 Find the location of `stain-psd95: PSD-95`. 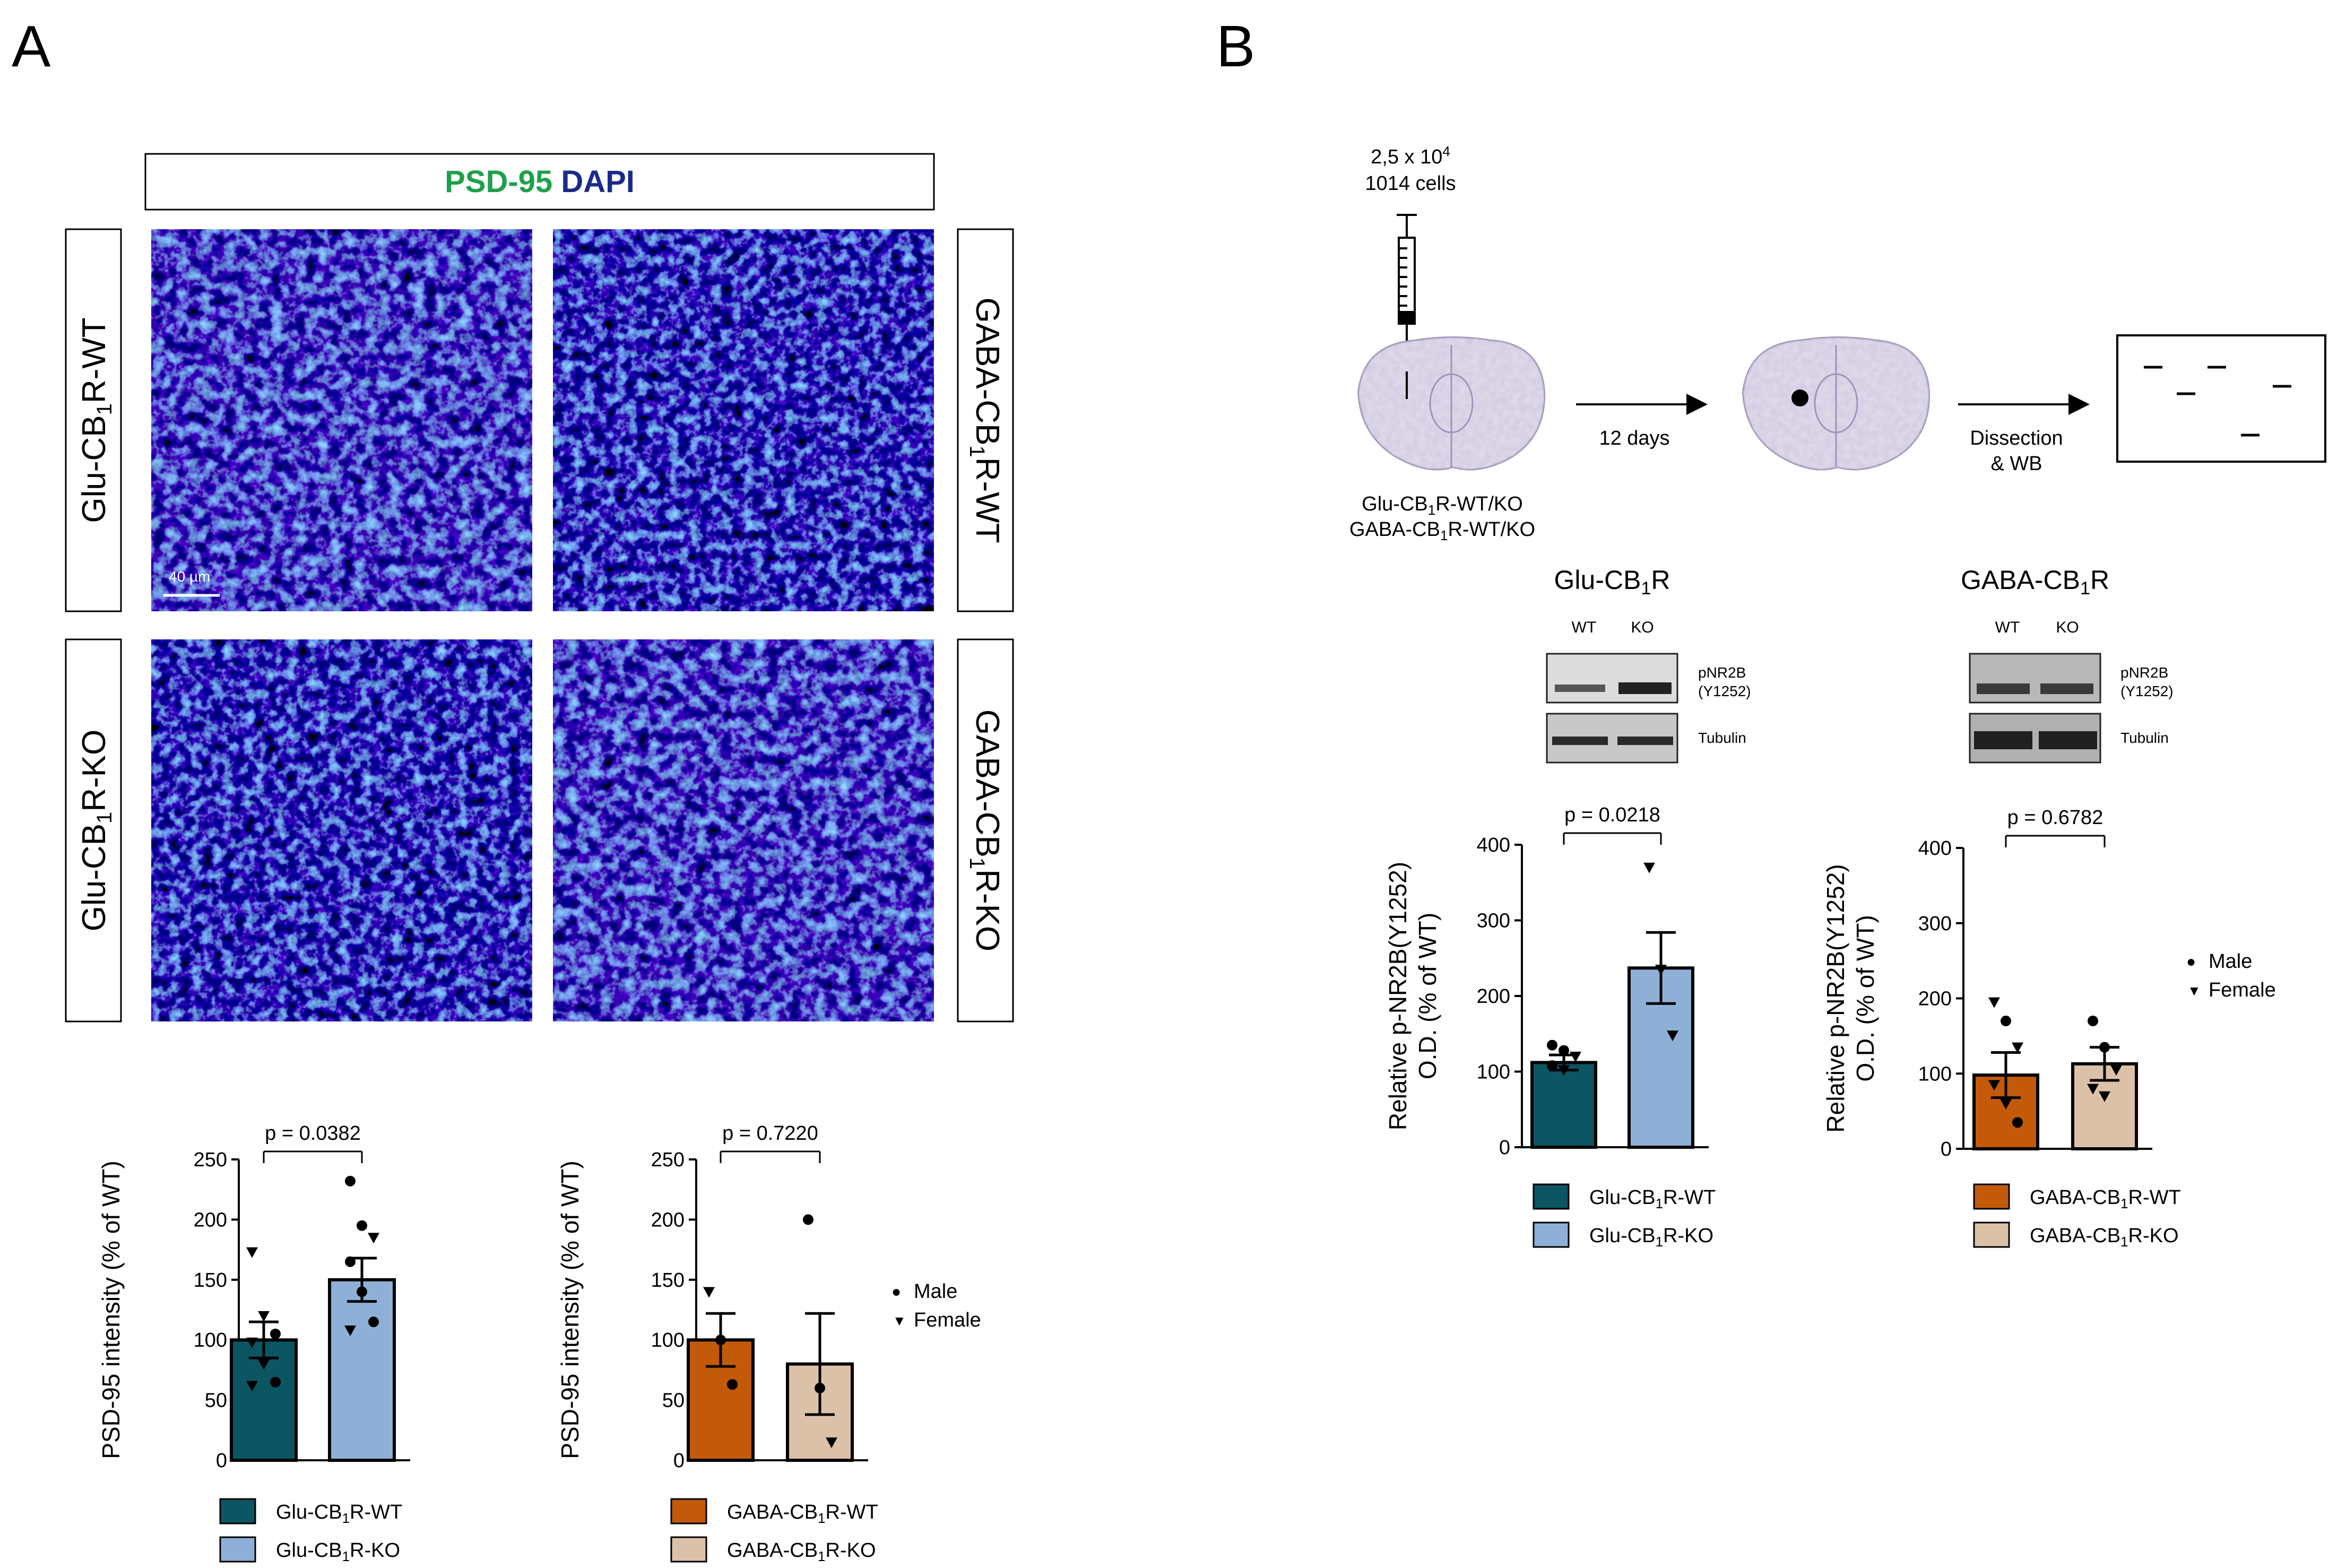

stain-psd95: PSD-95 is located at coordinates (498, 181).